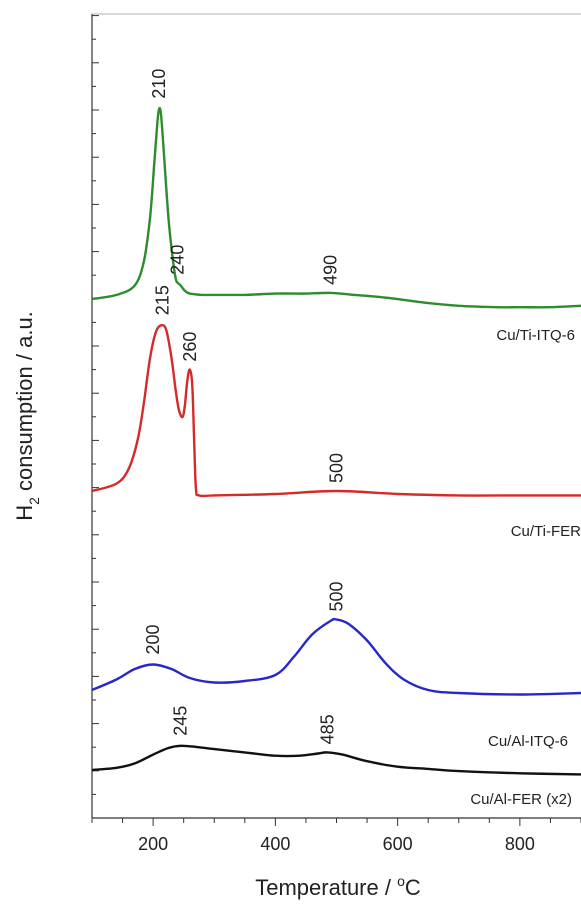 The height and width of the screenshot is (904, 581). I want to click on x-tick-label: 200, so click(153, 844).